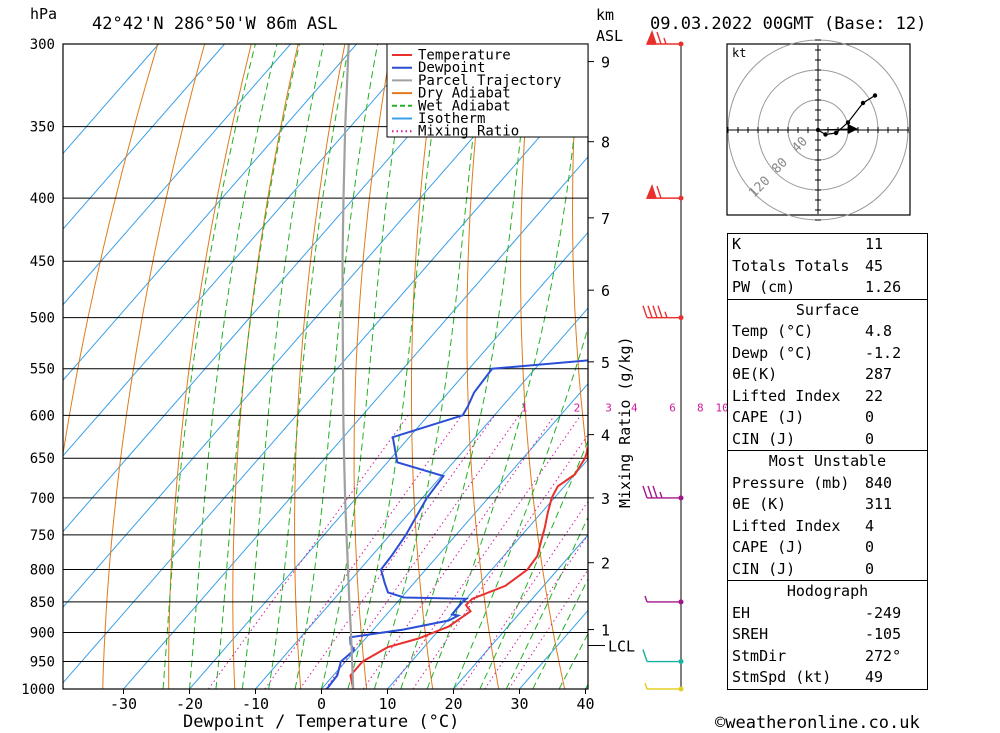  What do you see at coordinates (43, 14) in the screenshot?
I see `pressure-unit: hPa` at bounding box center [43, 14].